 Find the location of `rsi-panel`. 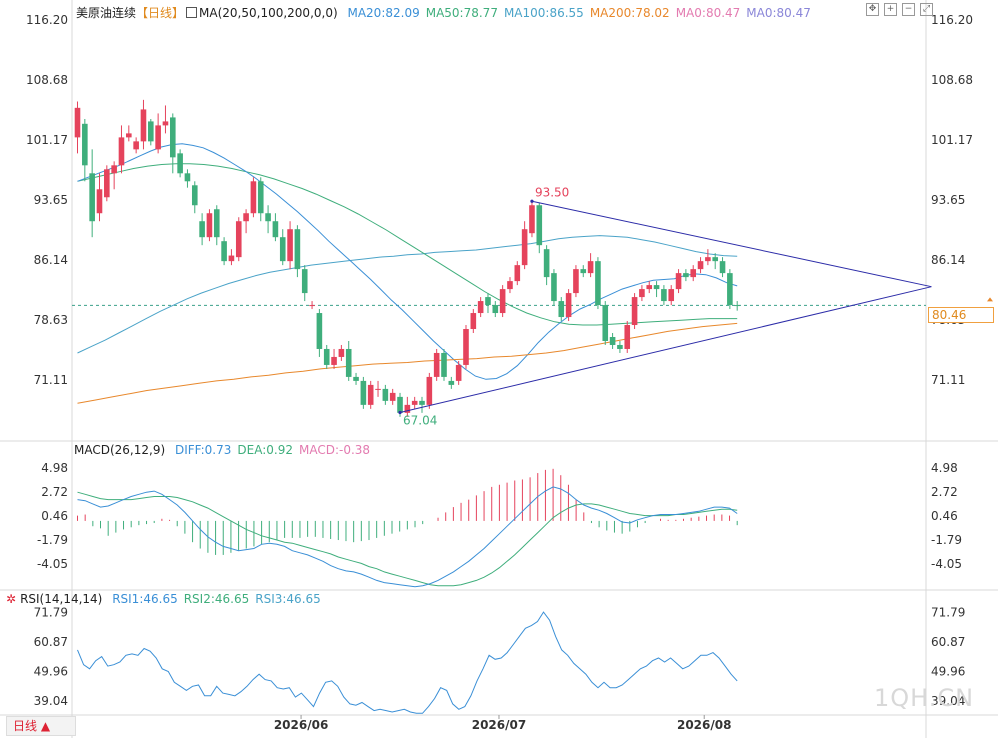

rsi-panel is located at coordinates (407, 662).